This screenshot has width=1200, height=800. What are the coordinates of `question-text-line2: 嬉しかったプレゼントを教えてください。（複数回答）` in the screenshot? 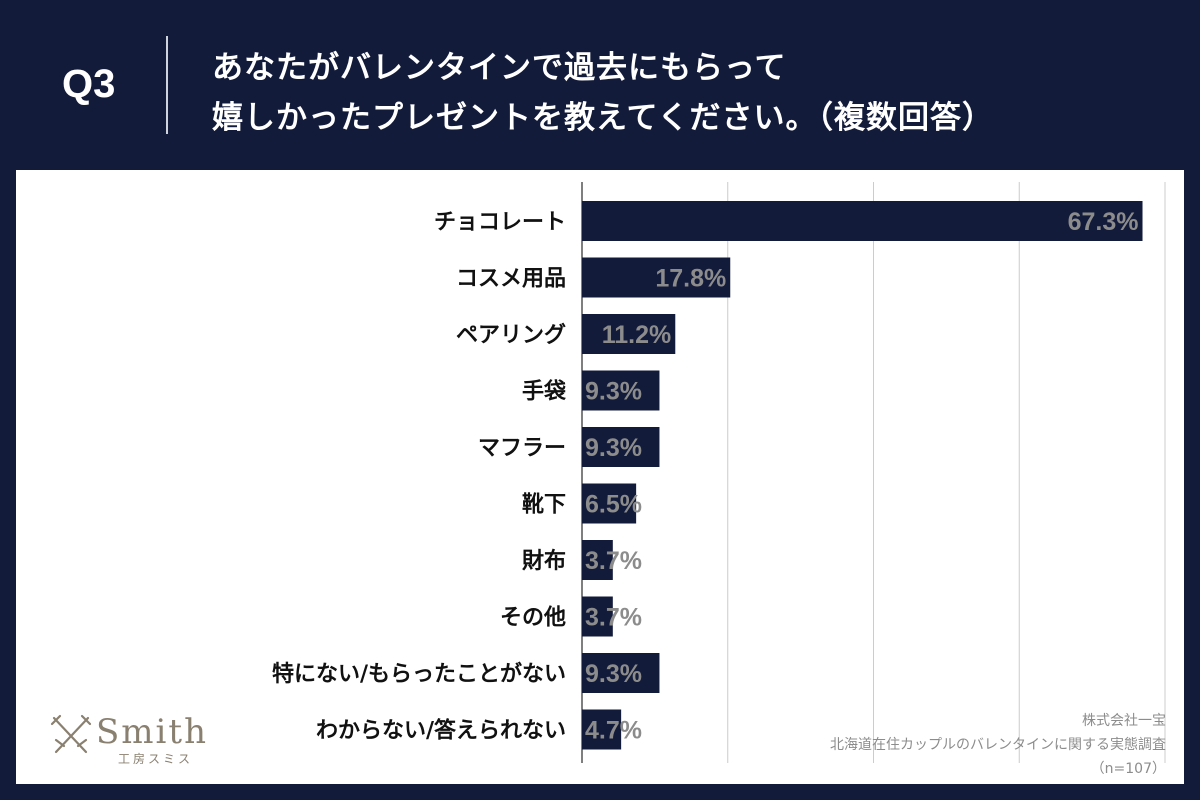 It's located at (603, 118).